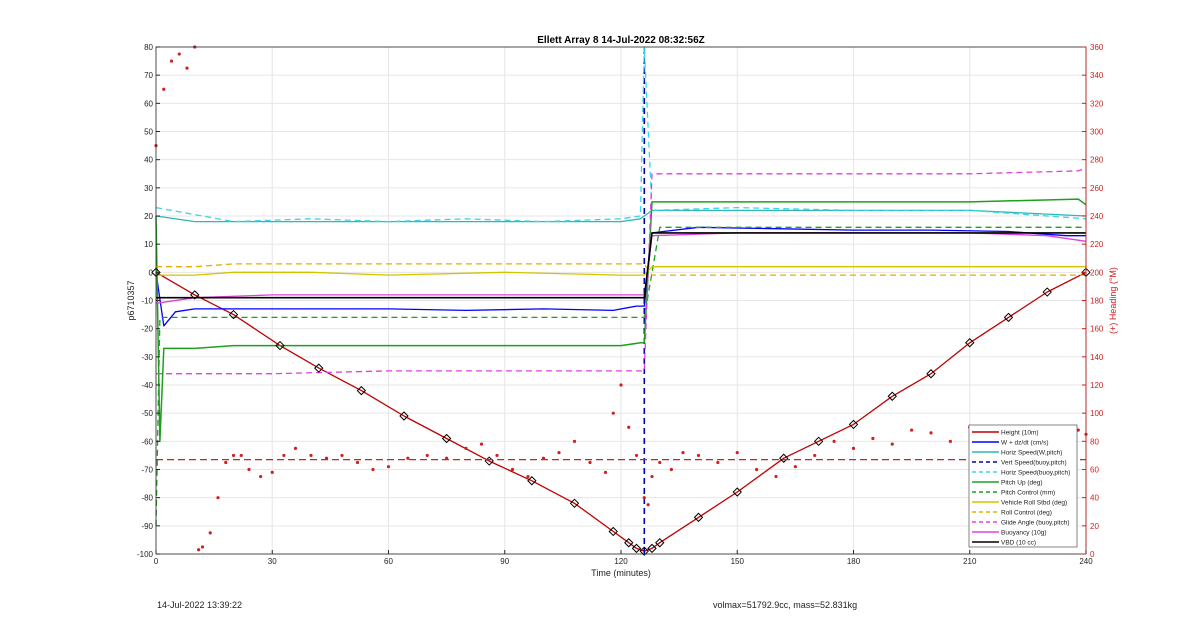 The height and width of the screenshot is (622, 1200). Describe the element at coordinates (1031, 453) in the screenshot. I see `legend-entry: Horiz Speed(W,pitch)` at that location.